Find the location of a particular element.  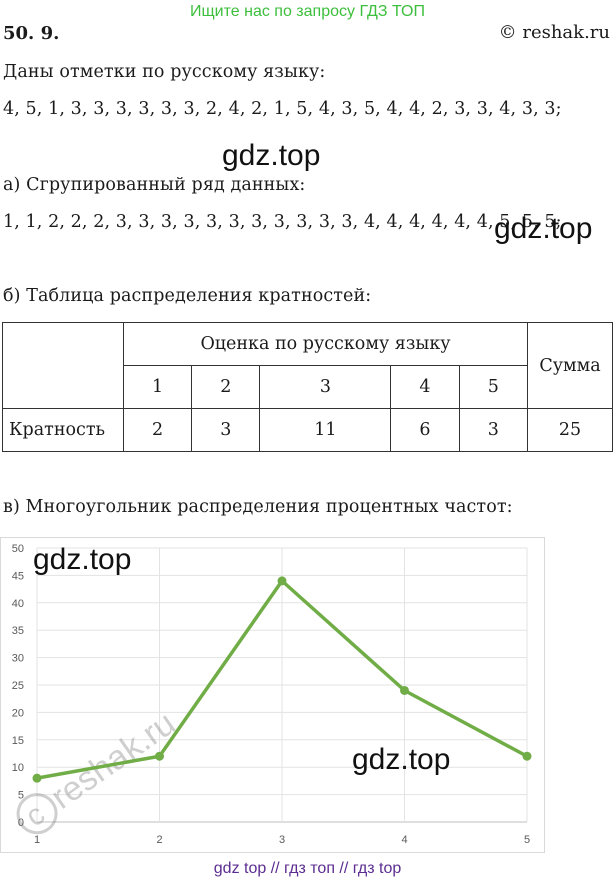

watermark-1: gdz.top is located at coordinates (271, 155).